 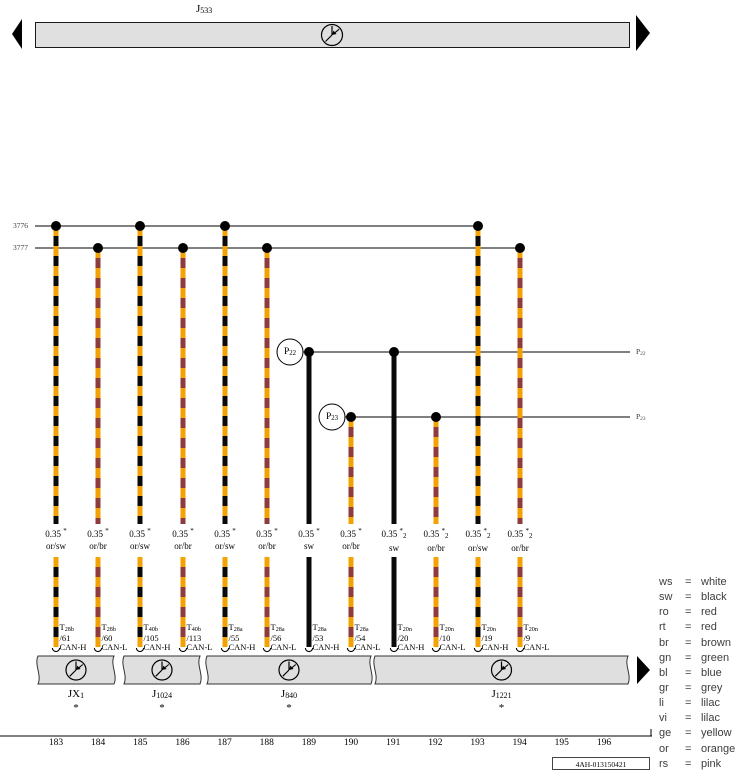 What do you see at coordinates (714, 582) in the screenshot?
I see `legend-name: white` at bounding box center [714, 582].